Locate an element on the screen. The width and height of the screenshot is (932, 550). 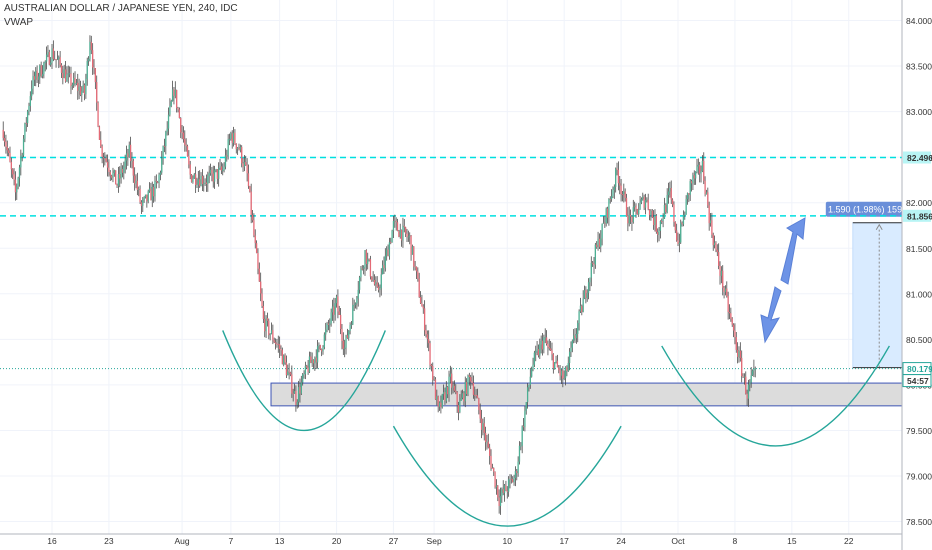
measure-arrowhead is located at coordinates (879, 226).